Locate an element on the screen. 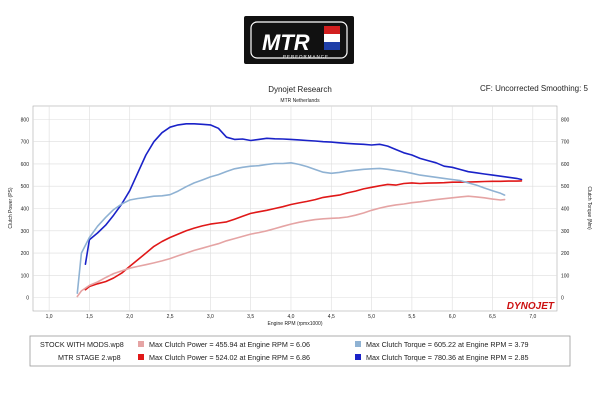 This screenshot has height=400, width=600. y2-tick-label: 400 is located at coordinates (565, 210).